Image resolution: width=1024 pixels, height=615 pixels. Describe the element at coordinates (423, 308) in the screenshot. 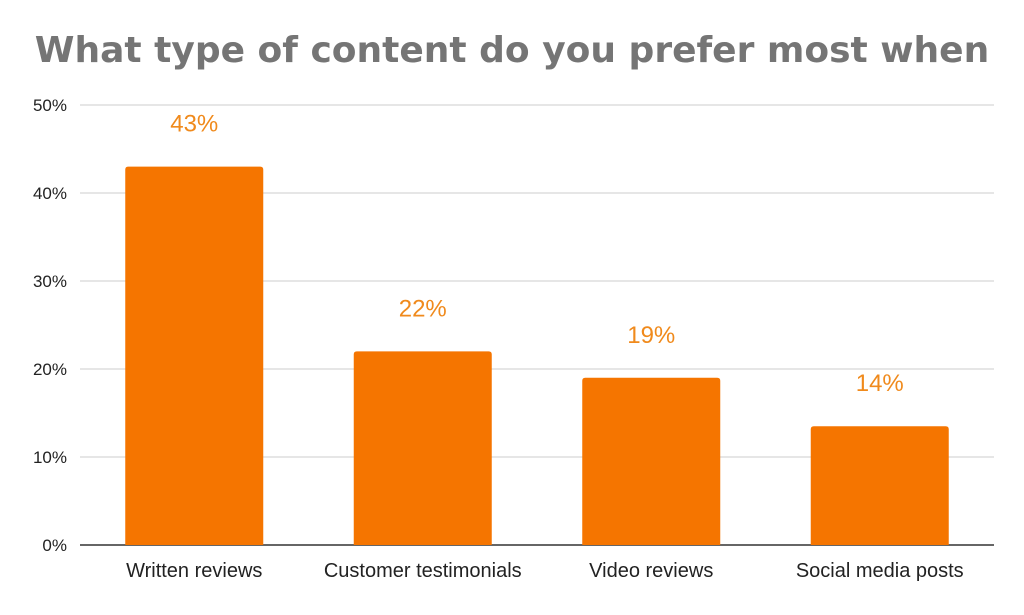

I see `data-label: 22%` at that location.